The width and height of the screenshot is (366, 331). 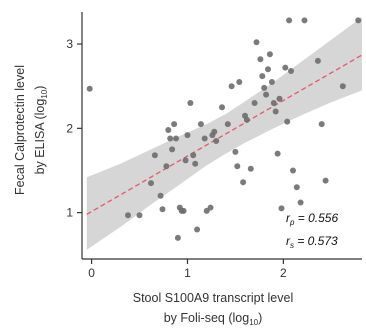 What do you see at coordinates (283, 273) in the screenshot?
I see `x-tick-label-2: 2` at bounding box center [283, 273].